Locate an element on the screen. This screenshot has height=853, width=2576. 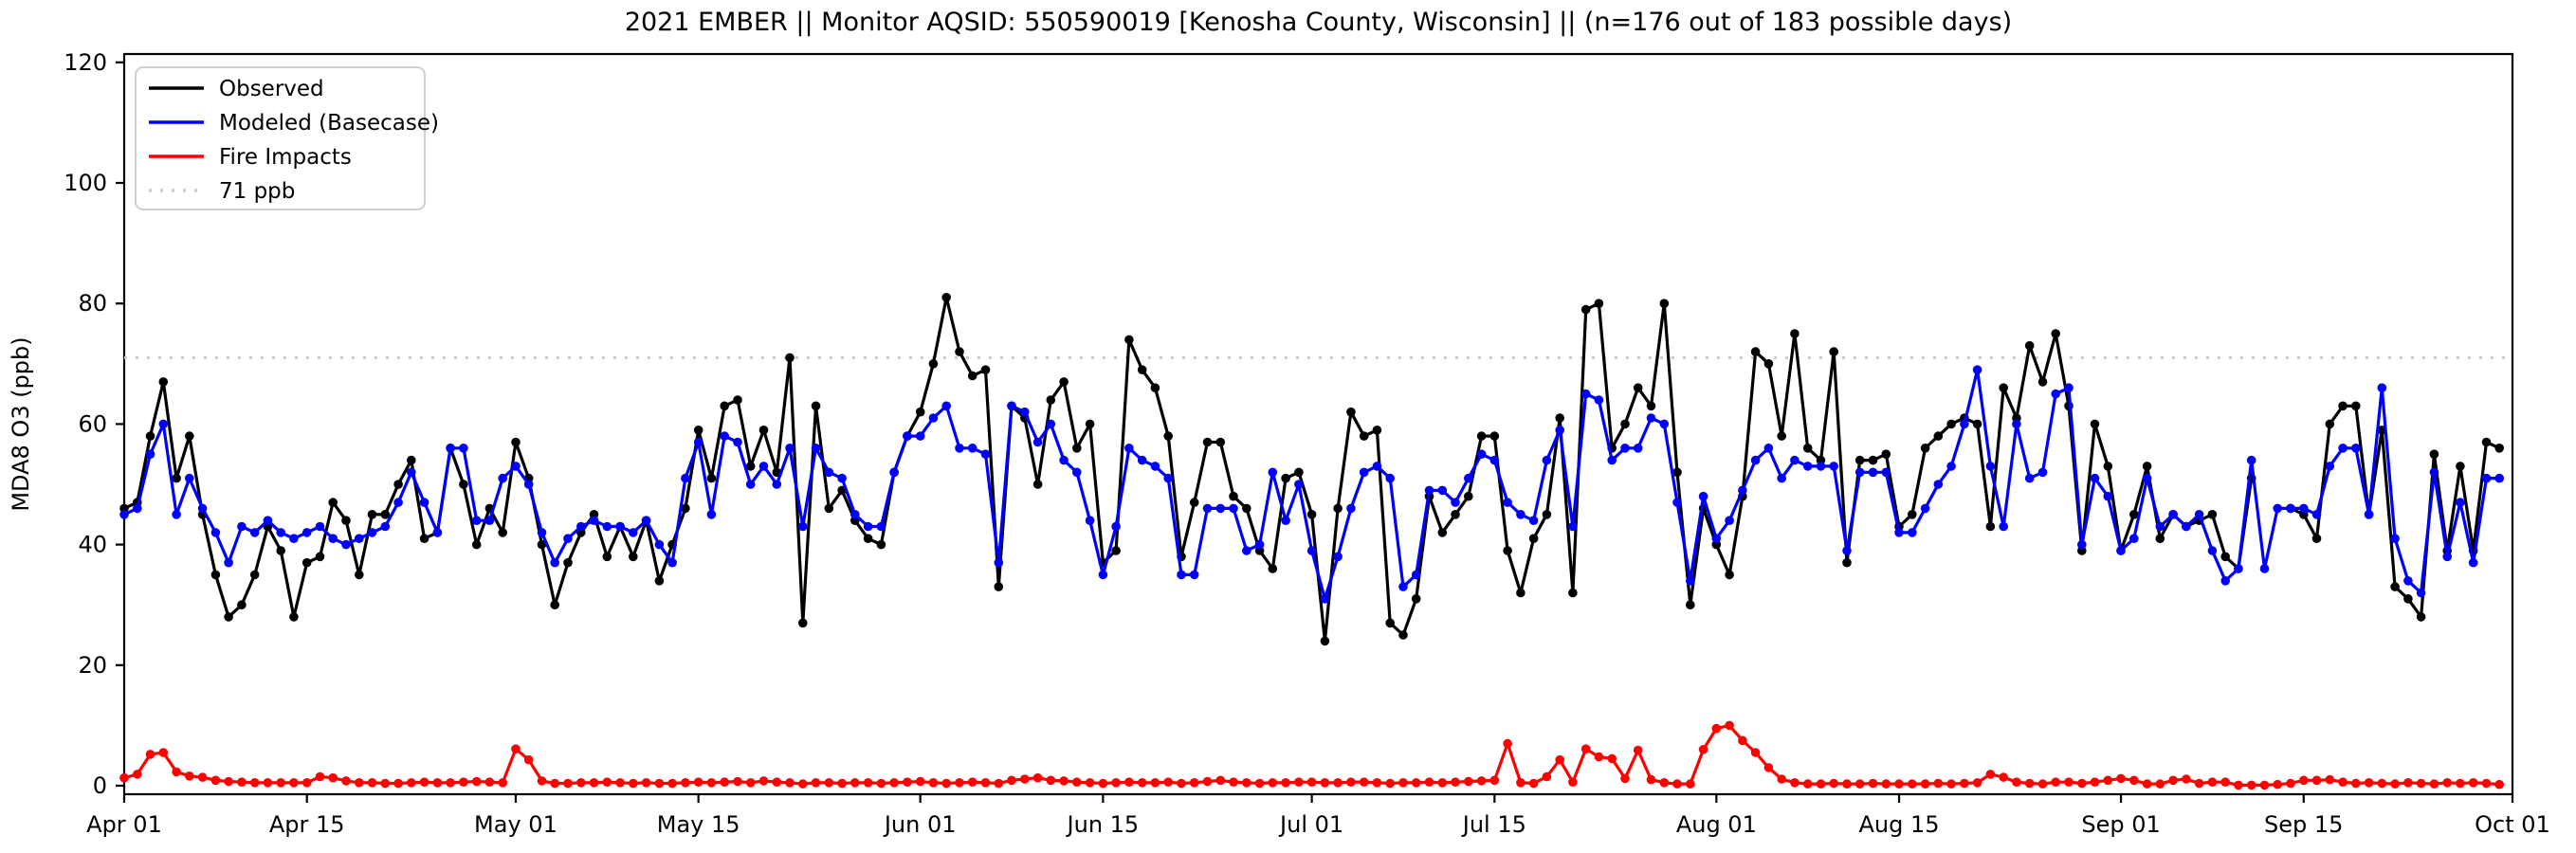
x-tick-label: Aug 15 is located at coordinates (1899, 824).